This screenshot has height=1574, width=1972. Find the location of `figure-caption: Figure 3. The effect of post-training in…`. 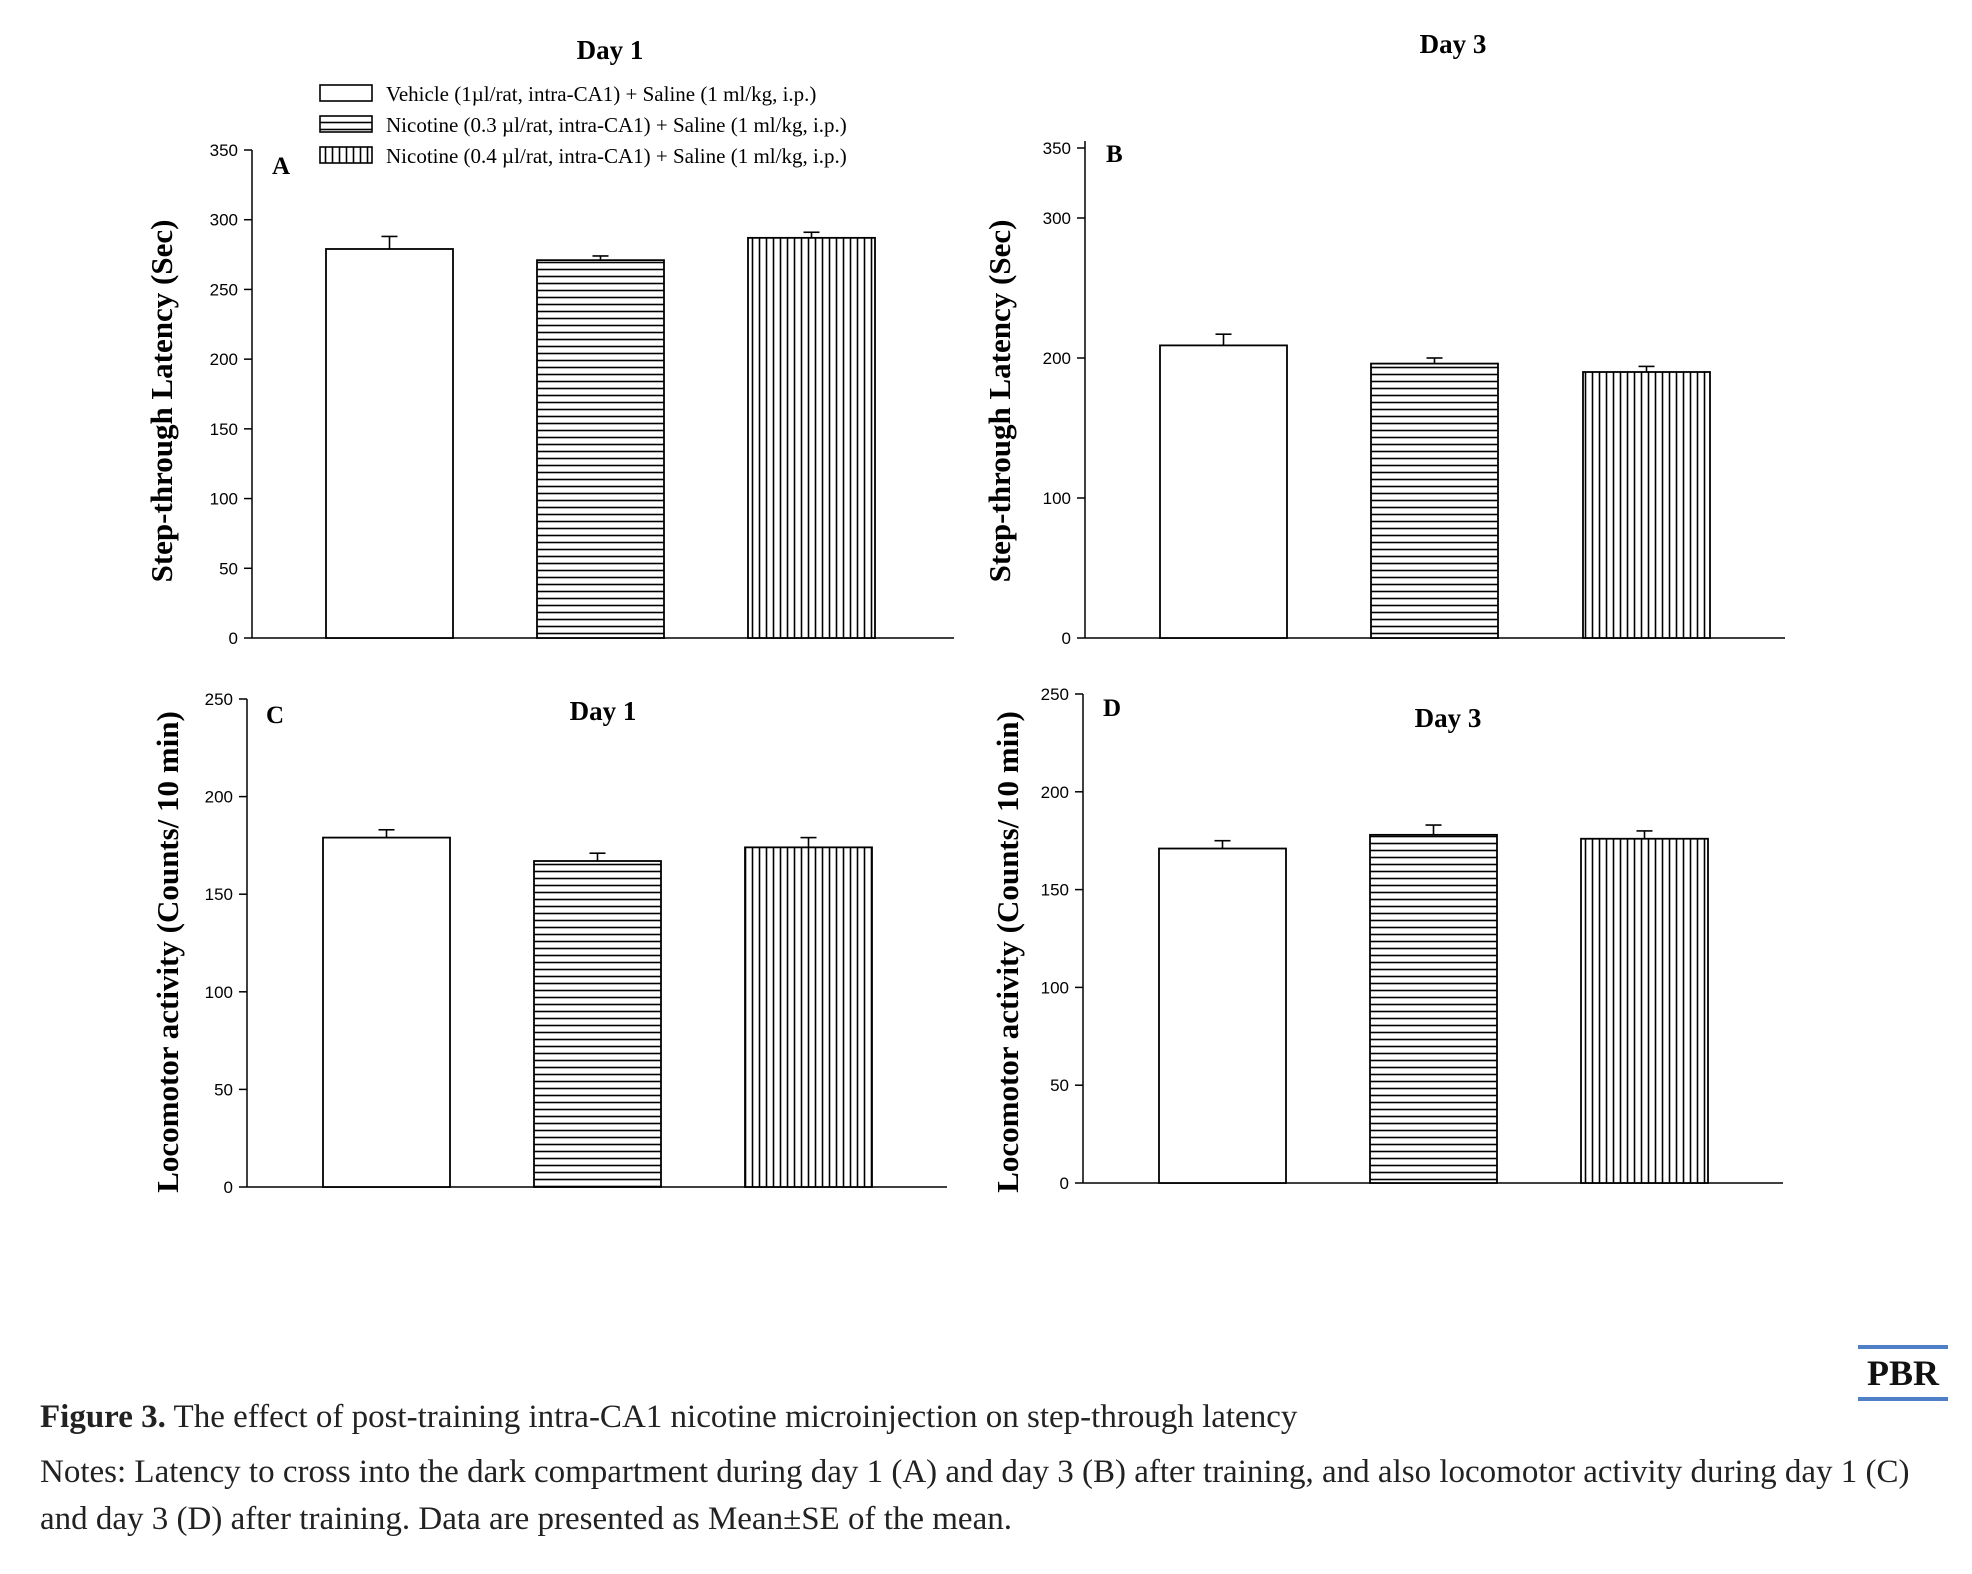

figure-caption: Figure 3. The effect of post-training in… is located at coordinates (1000, 1469).